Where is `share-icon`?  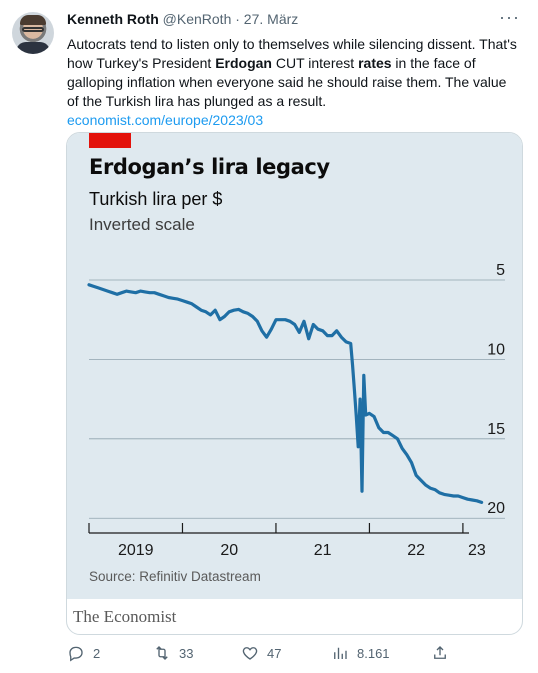 share-icon is located at coordinates (440, 652).